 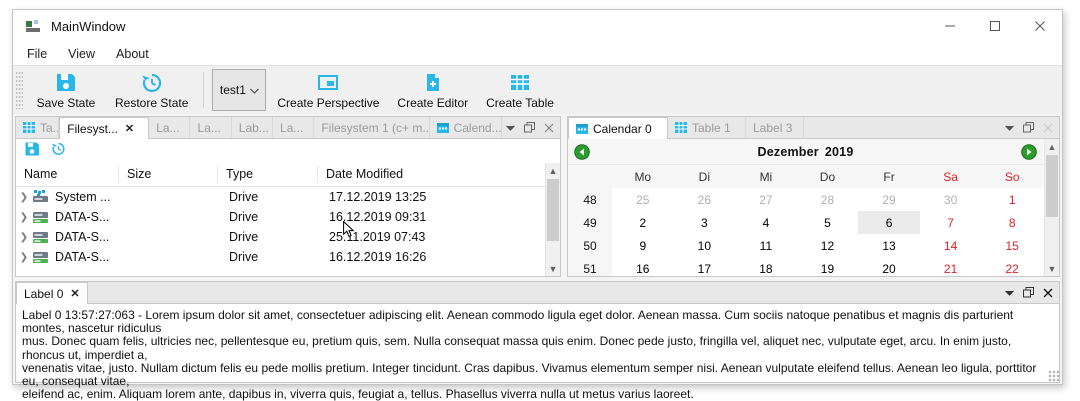 What do you see at coordinates (827, 222) in the screenshot?
I see `calendar-day: 5` at bounding box center [827, 222].